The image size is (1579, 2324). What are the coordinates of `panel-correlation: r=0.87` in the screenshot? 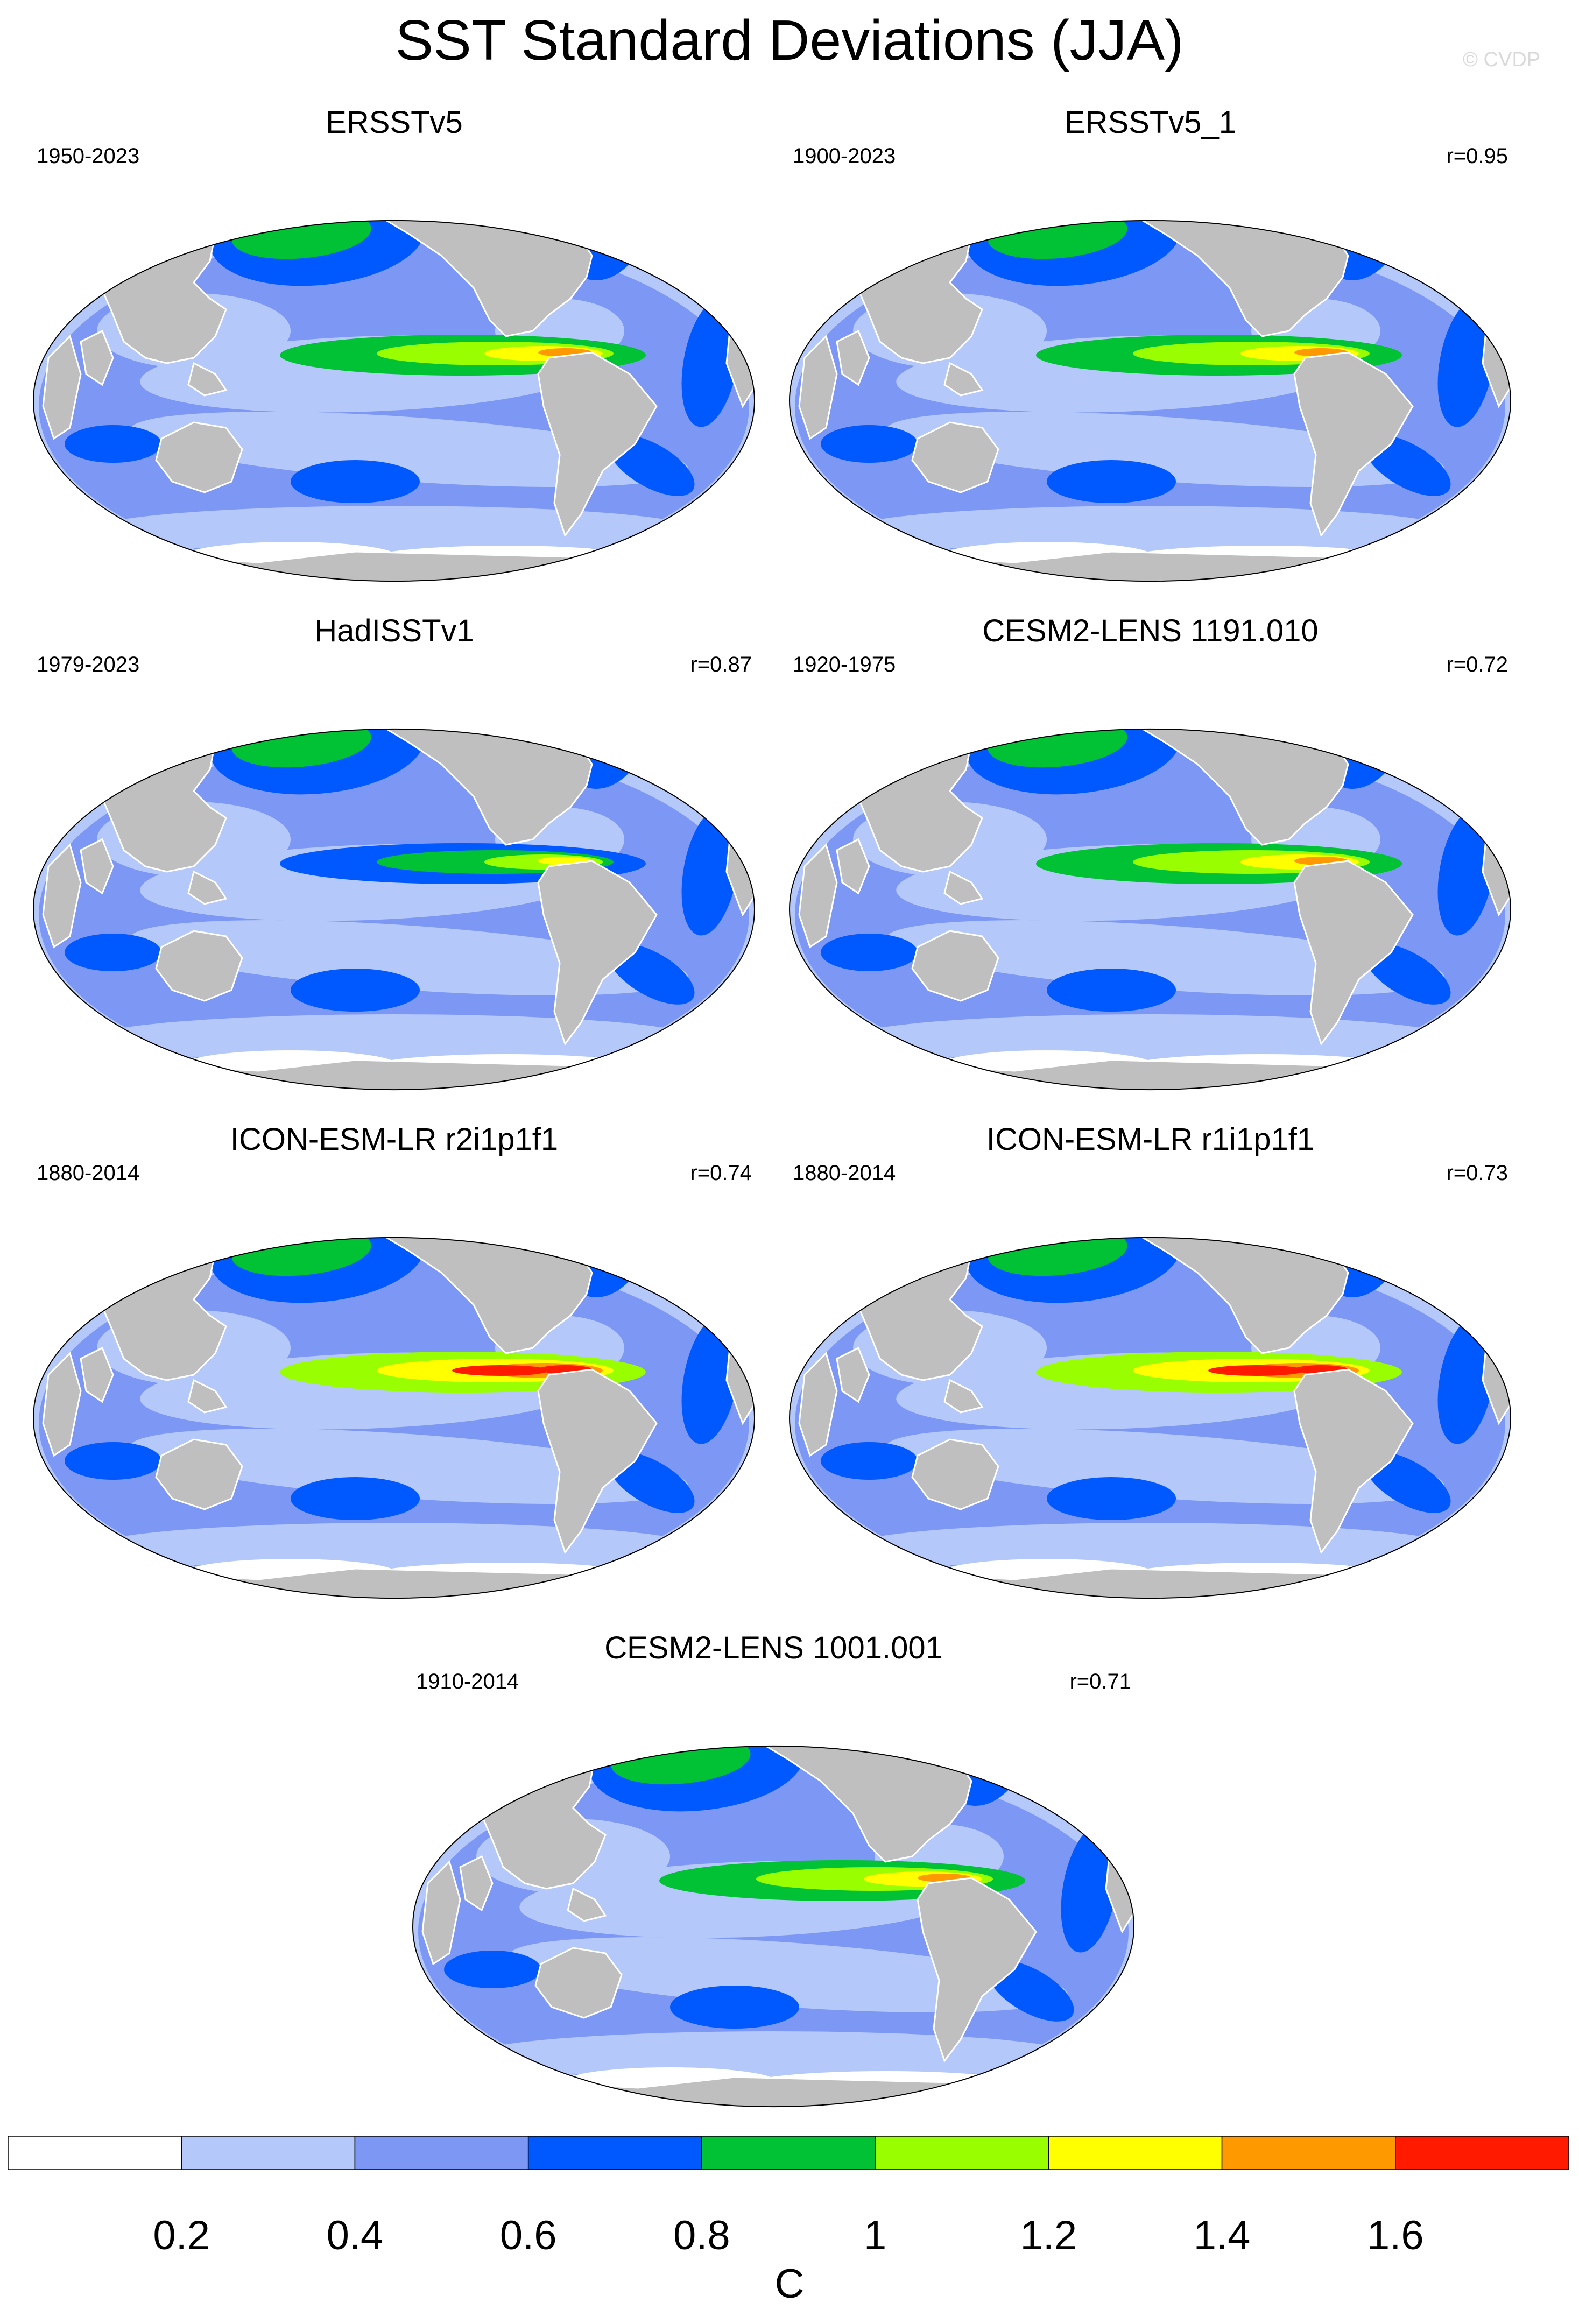 It's located at (721, 664).